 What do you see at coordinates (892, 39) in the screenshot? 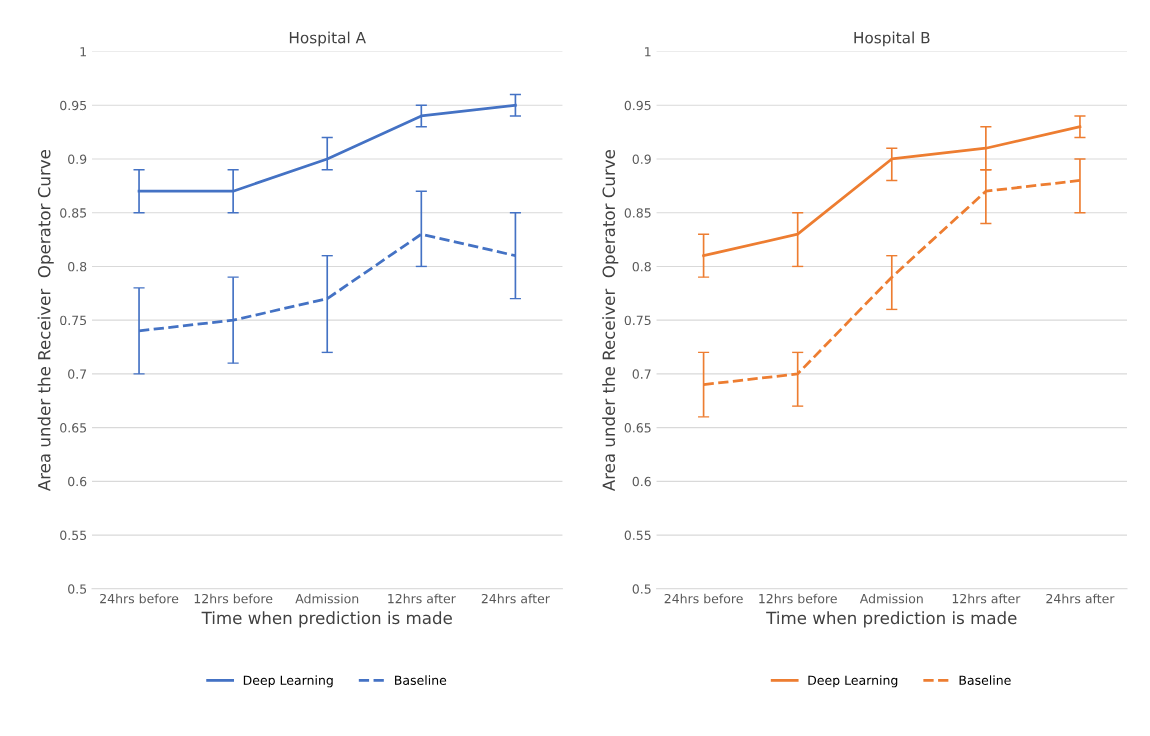
I see `chart-title: Hospital B` at bounding box center [892, 39].